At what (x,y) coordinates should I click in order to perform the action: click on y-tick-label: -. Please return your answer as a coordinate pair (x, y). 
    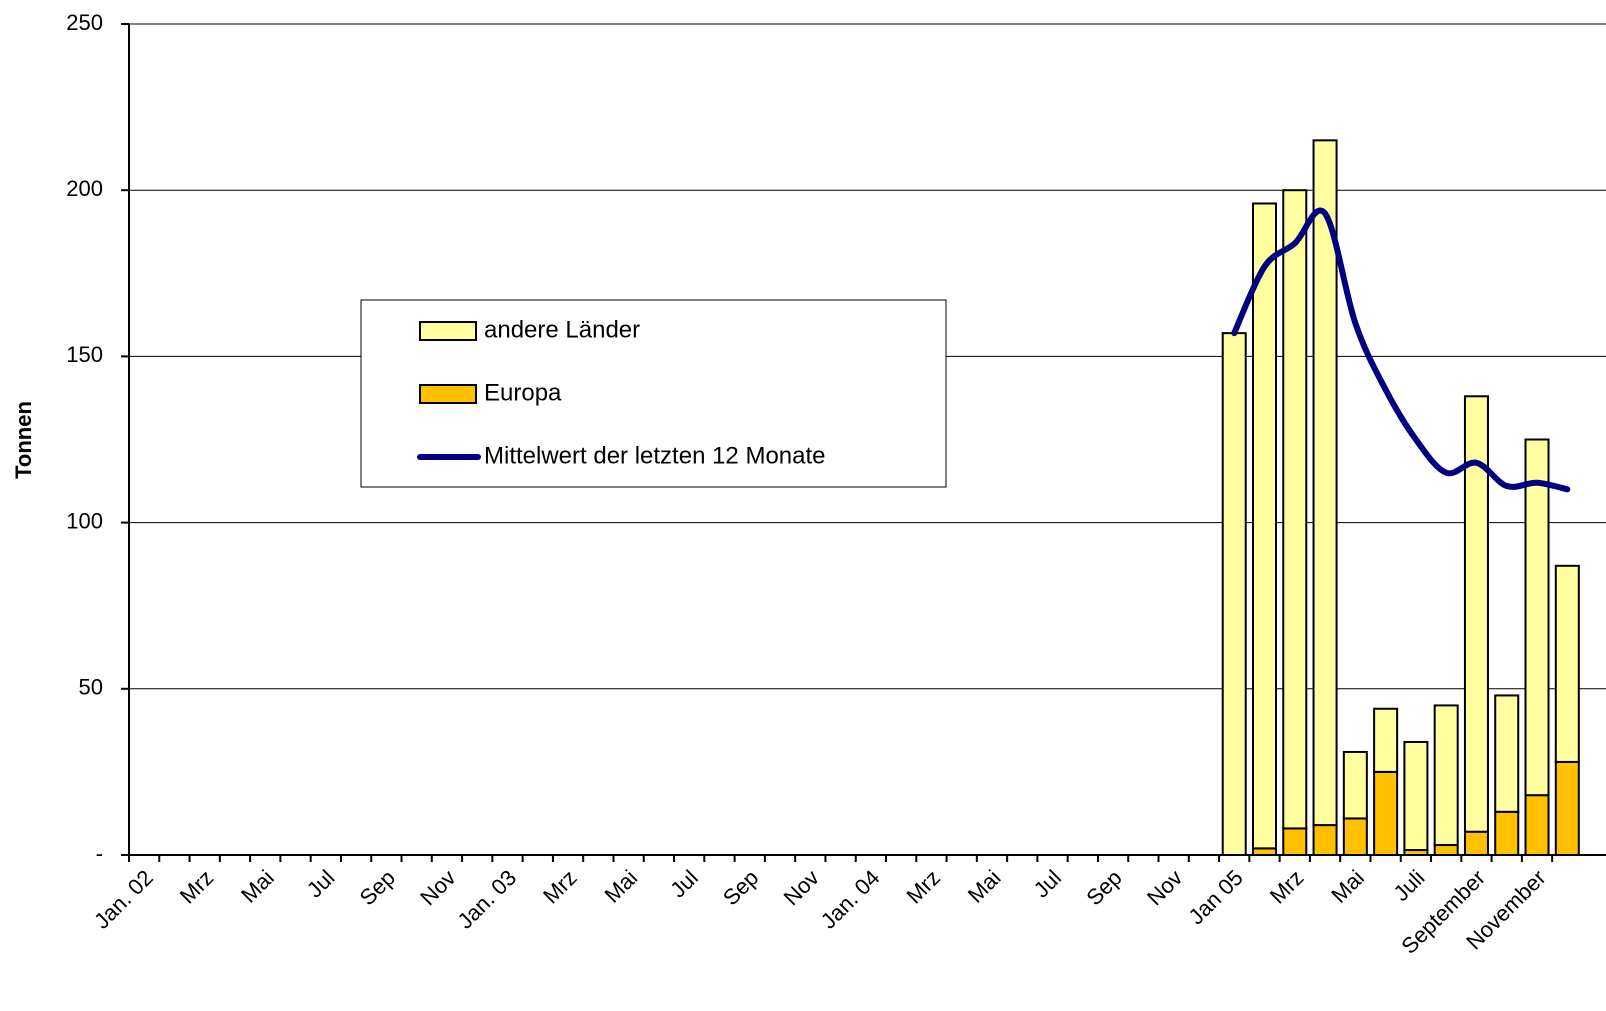
    Looking at the image, I should click on (99, 853).